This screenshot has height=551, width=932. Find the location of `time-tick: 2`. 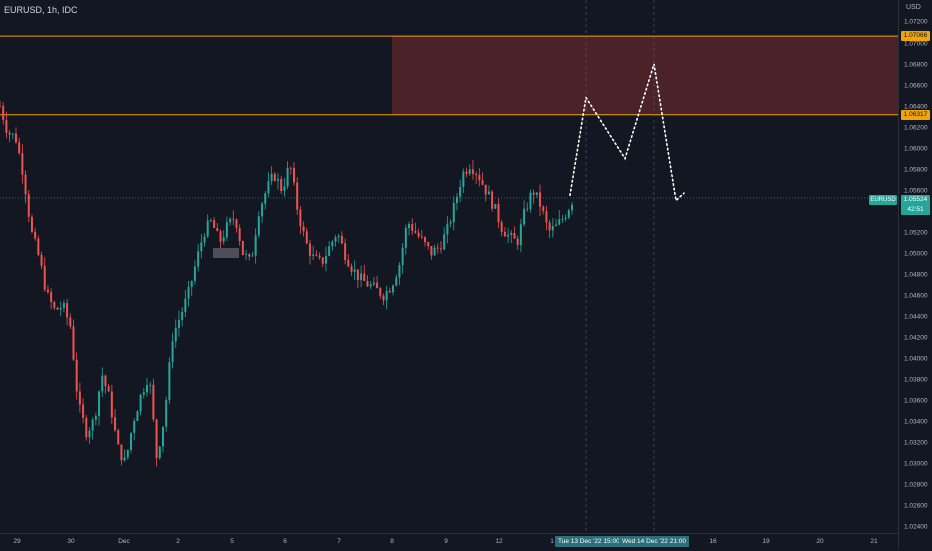

time-tick: 2 is located at coordinates (178, 541).